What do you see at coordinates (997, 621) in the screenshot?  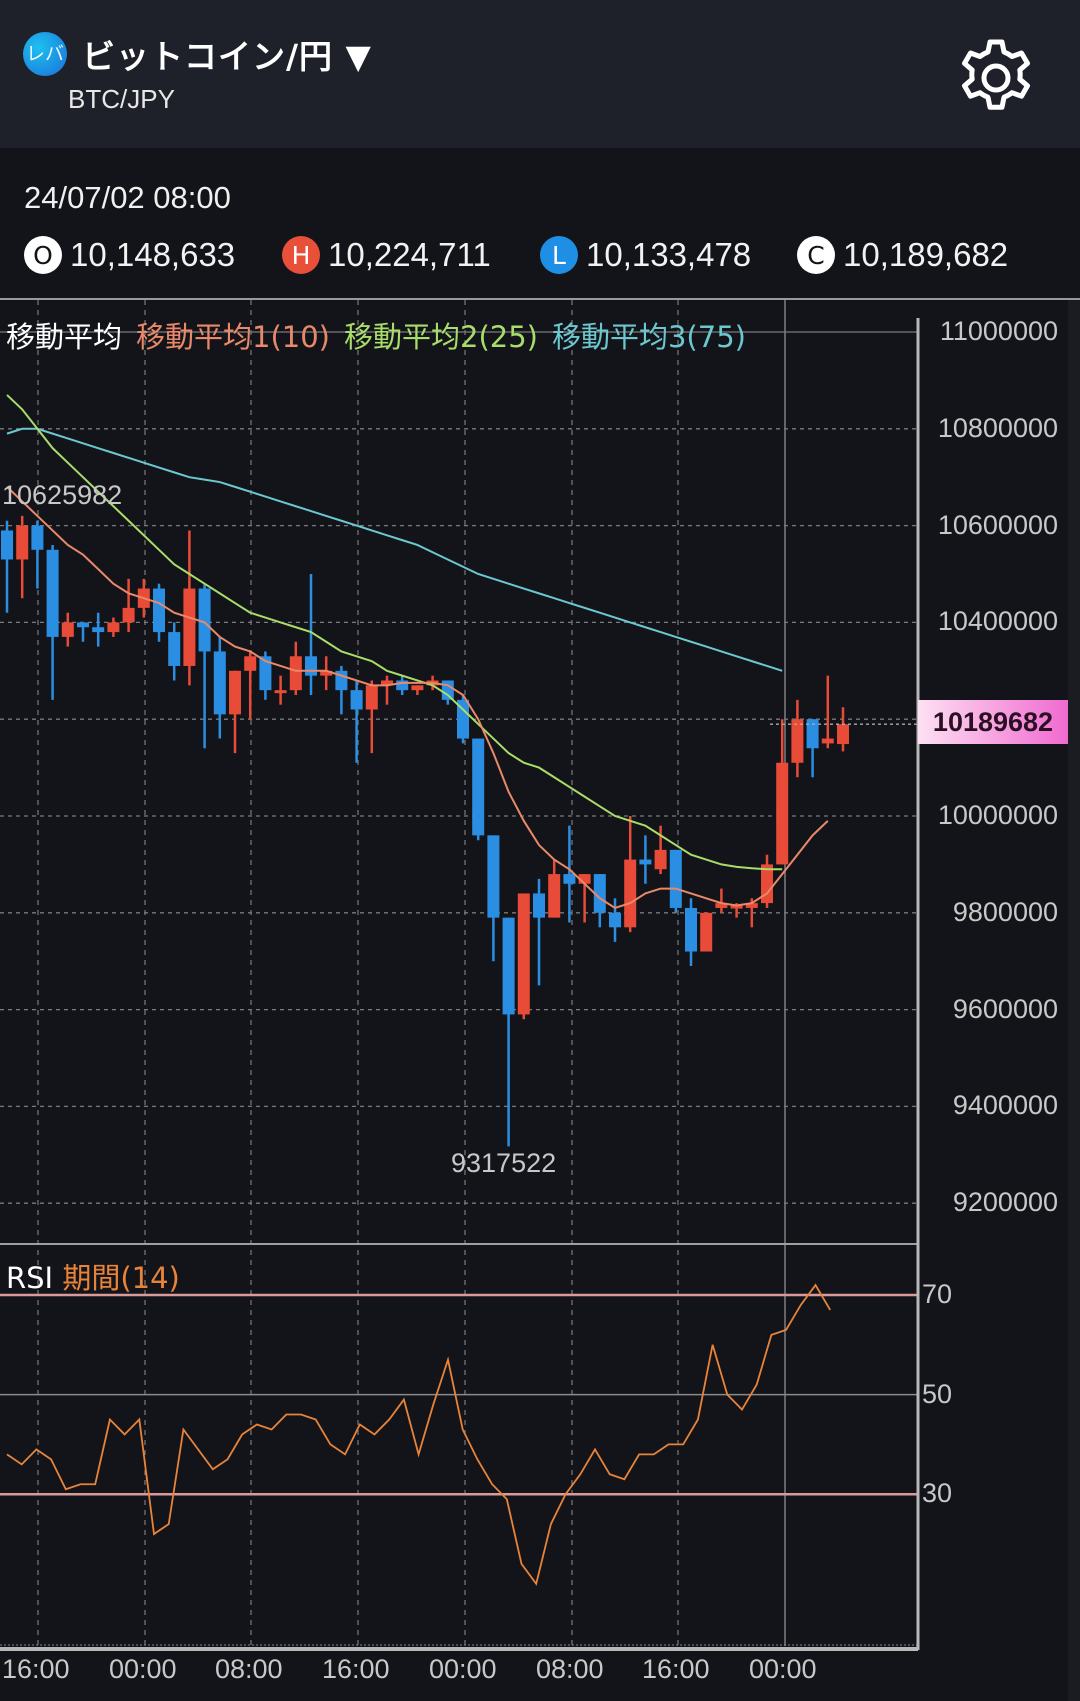 I see `price-tick-label: 10400000` at bounding box center [997, 621].